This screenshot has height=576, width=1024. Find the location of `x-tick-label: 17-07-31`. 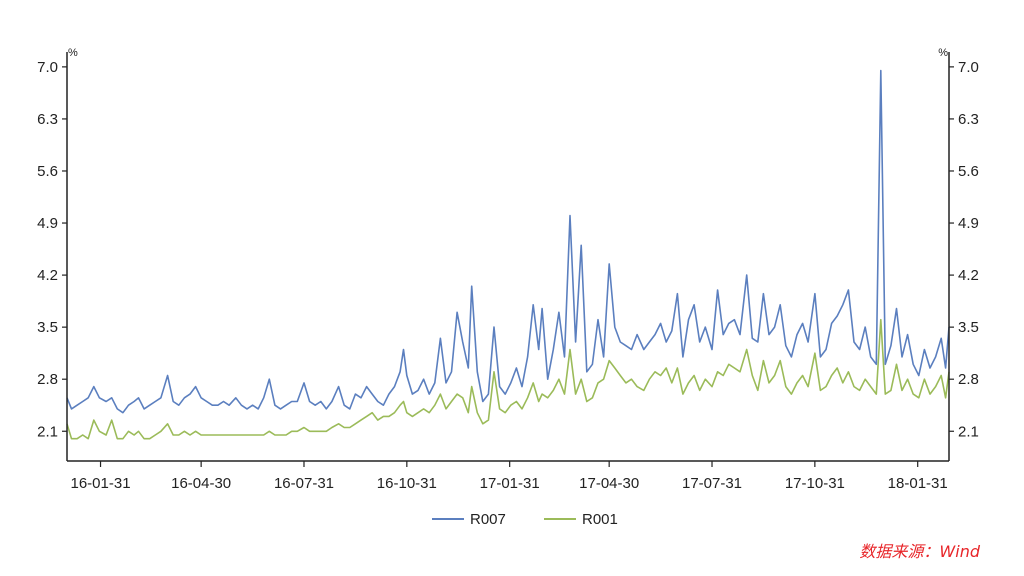

x-tick-label: 17-07-31 is located at coordinates (712, 483).